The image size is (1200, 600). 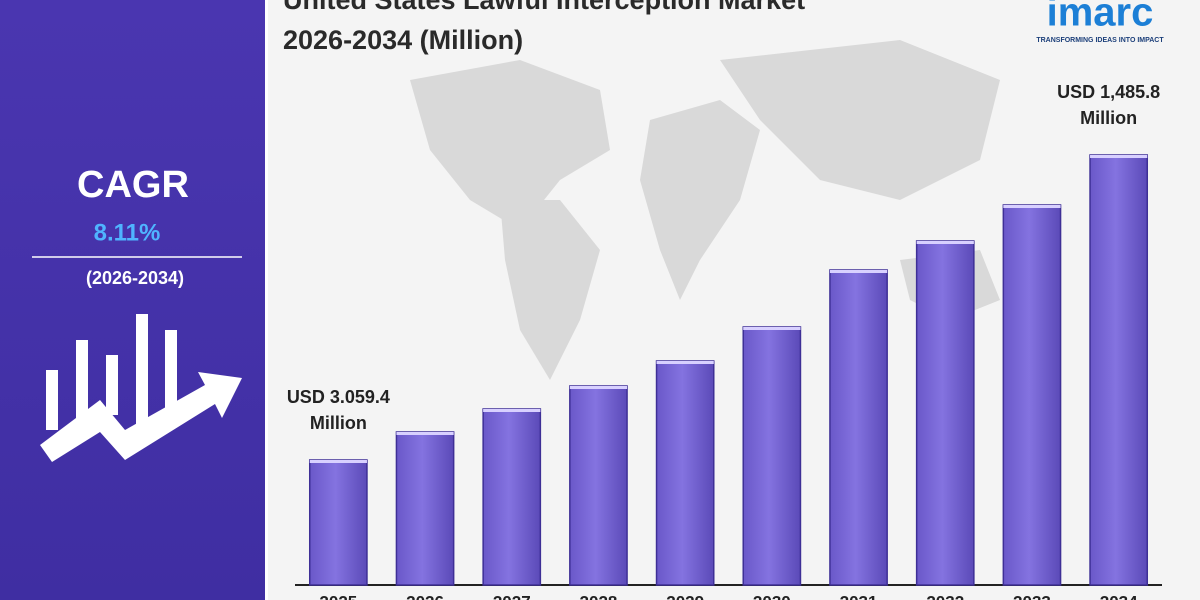 I want to click on x-tick-label: 2028, so click(x=599, y=596).